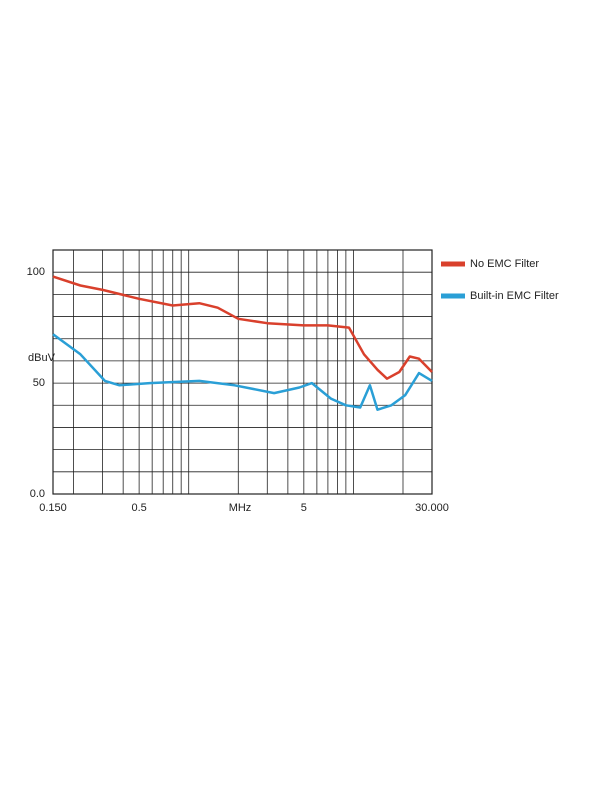  Describe the element at coordinates (240, 508) in the screenshot. I see `x-axis-label: MHz` at that location.